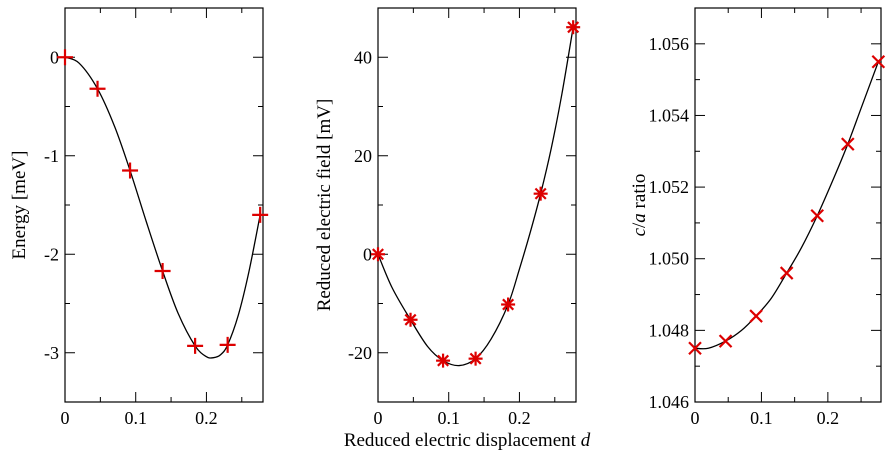 This screenshot has height=453, width=889. Describe the element at coordinates (206, 418) in the screenshot. I see `energy-x-tick-label: 0.2` at that location.